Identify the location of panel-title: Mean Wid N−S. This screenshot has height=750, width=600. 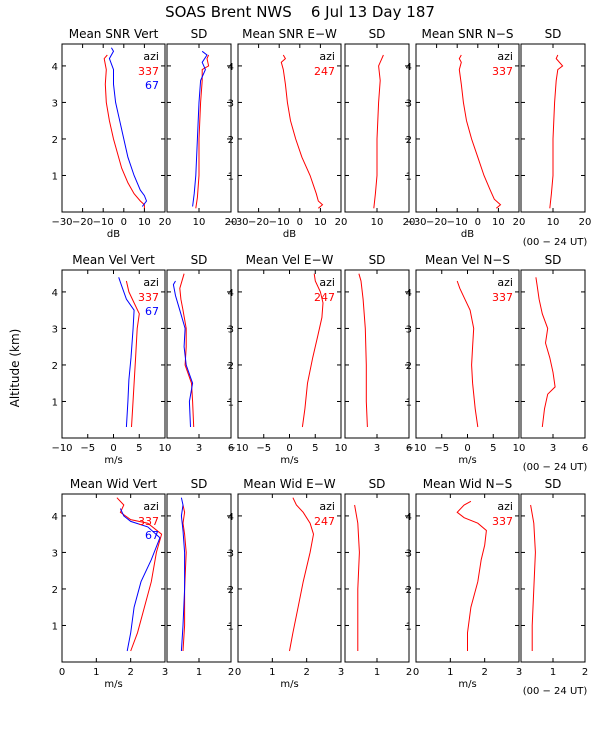
(468, 484).